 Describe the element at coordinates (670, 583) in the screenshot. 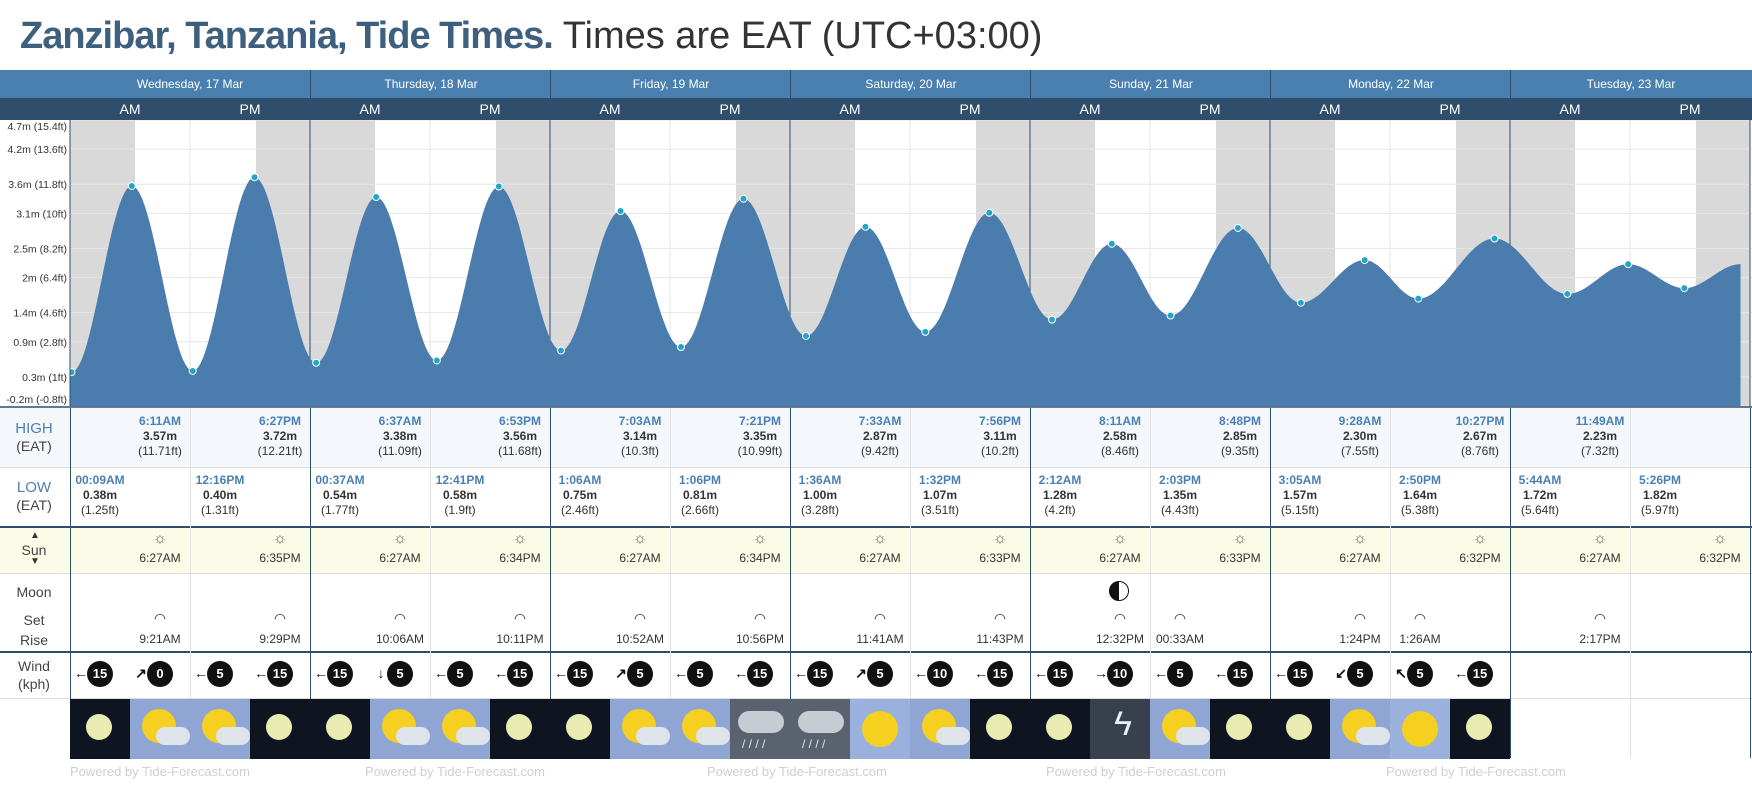

I see `column-divider` at that location.